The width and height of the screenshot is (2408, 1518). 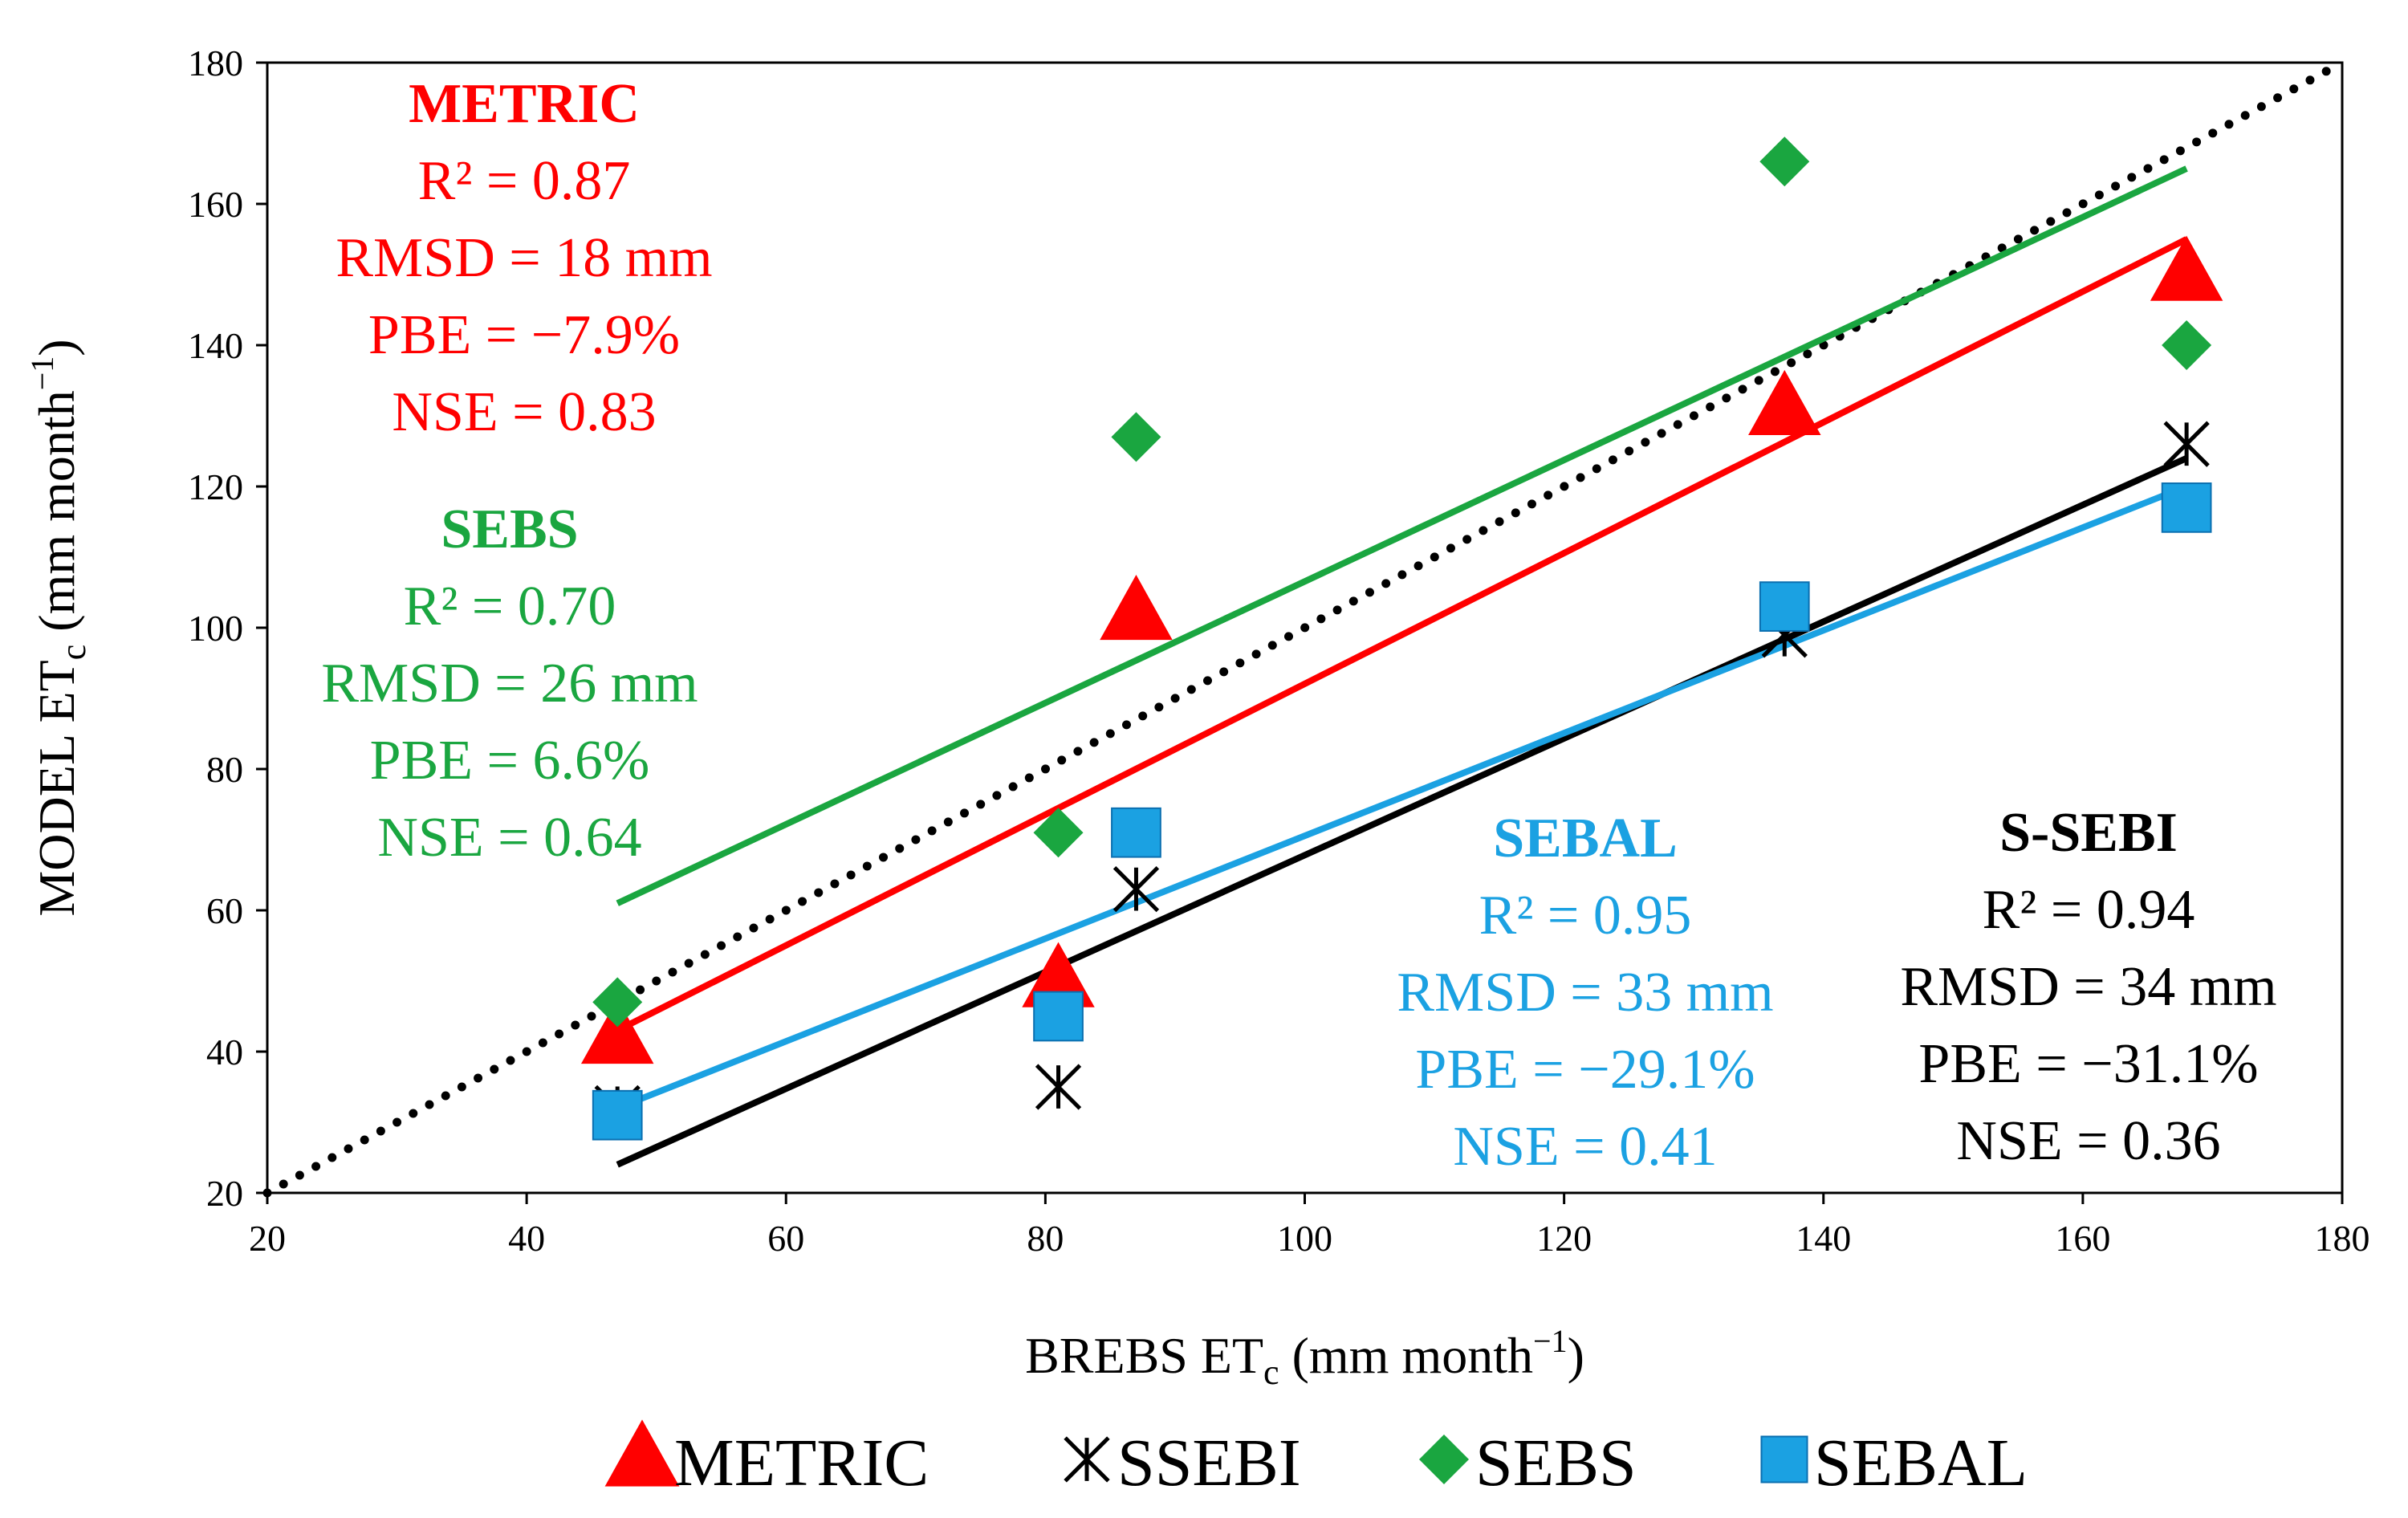 I want to click on annotation-line: RMSD = 33 mm, so click(x=1585, y=993).